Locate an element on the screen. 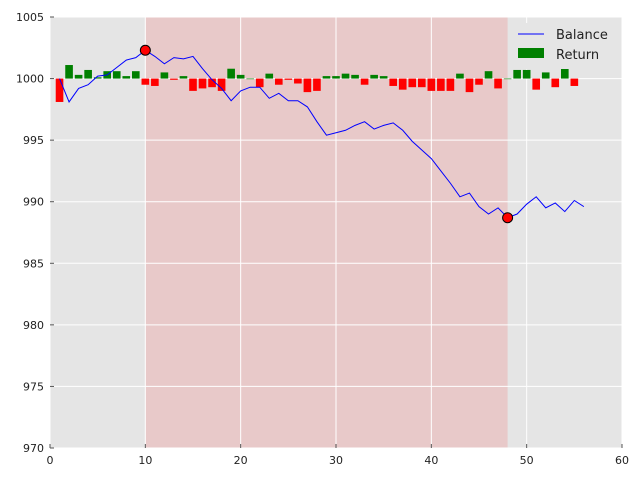 This screenshot has width=640, height=480. y-tick-label: 975 is located at coordinates (33, 386).